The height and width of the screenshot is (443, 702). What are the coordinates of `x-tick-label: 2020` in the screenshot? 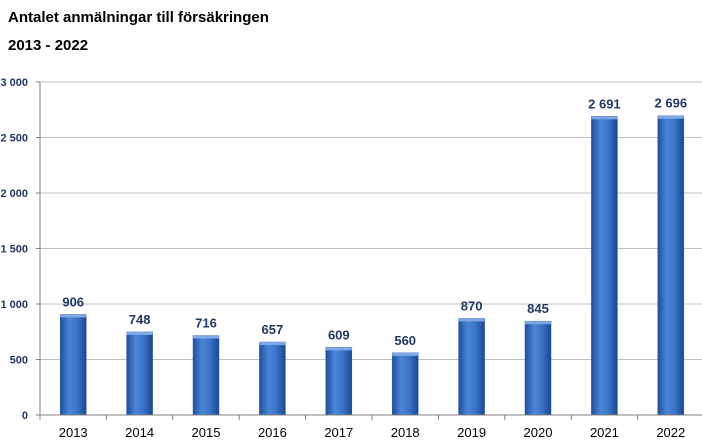 It's located at (538, 432).